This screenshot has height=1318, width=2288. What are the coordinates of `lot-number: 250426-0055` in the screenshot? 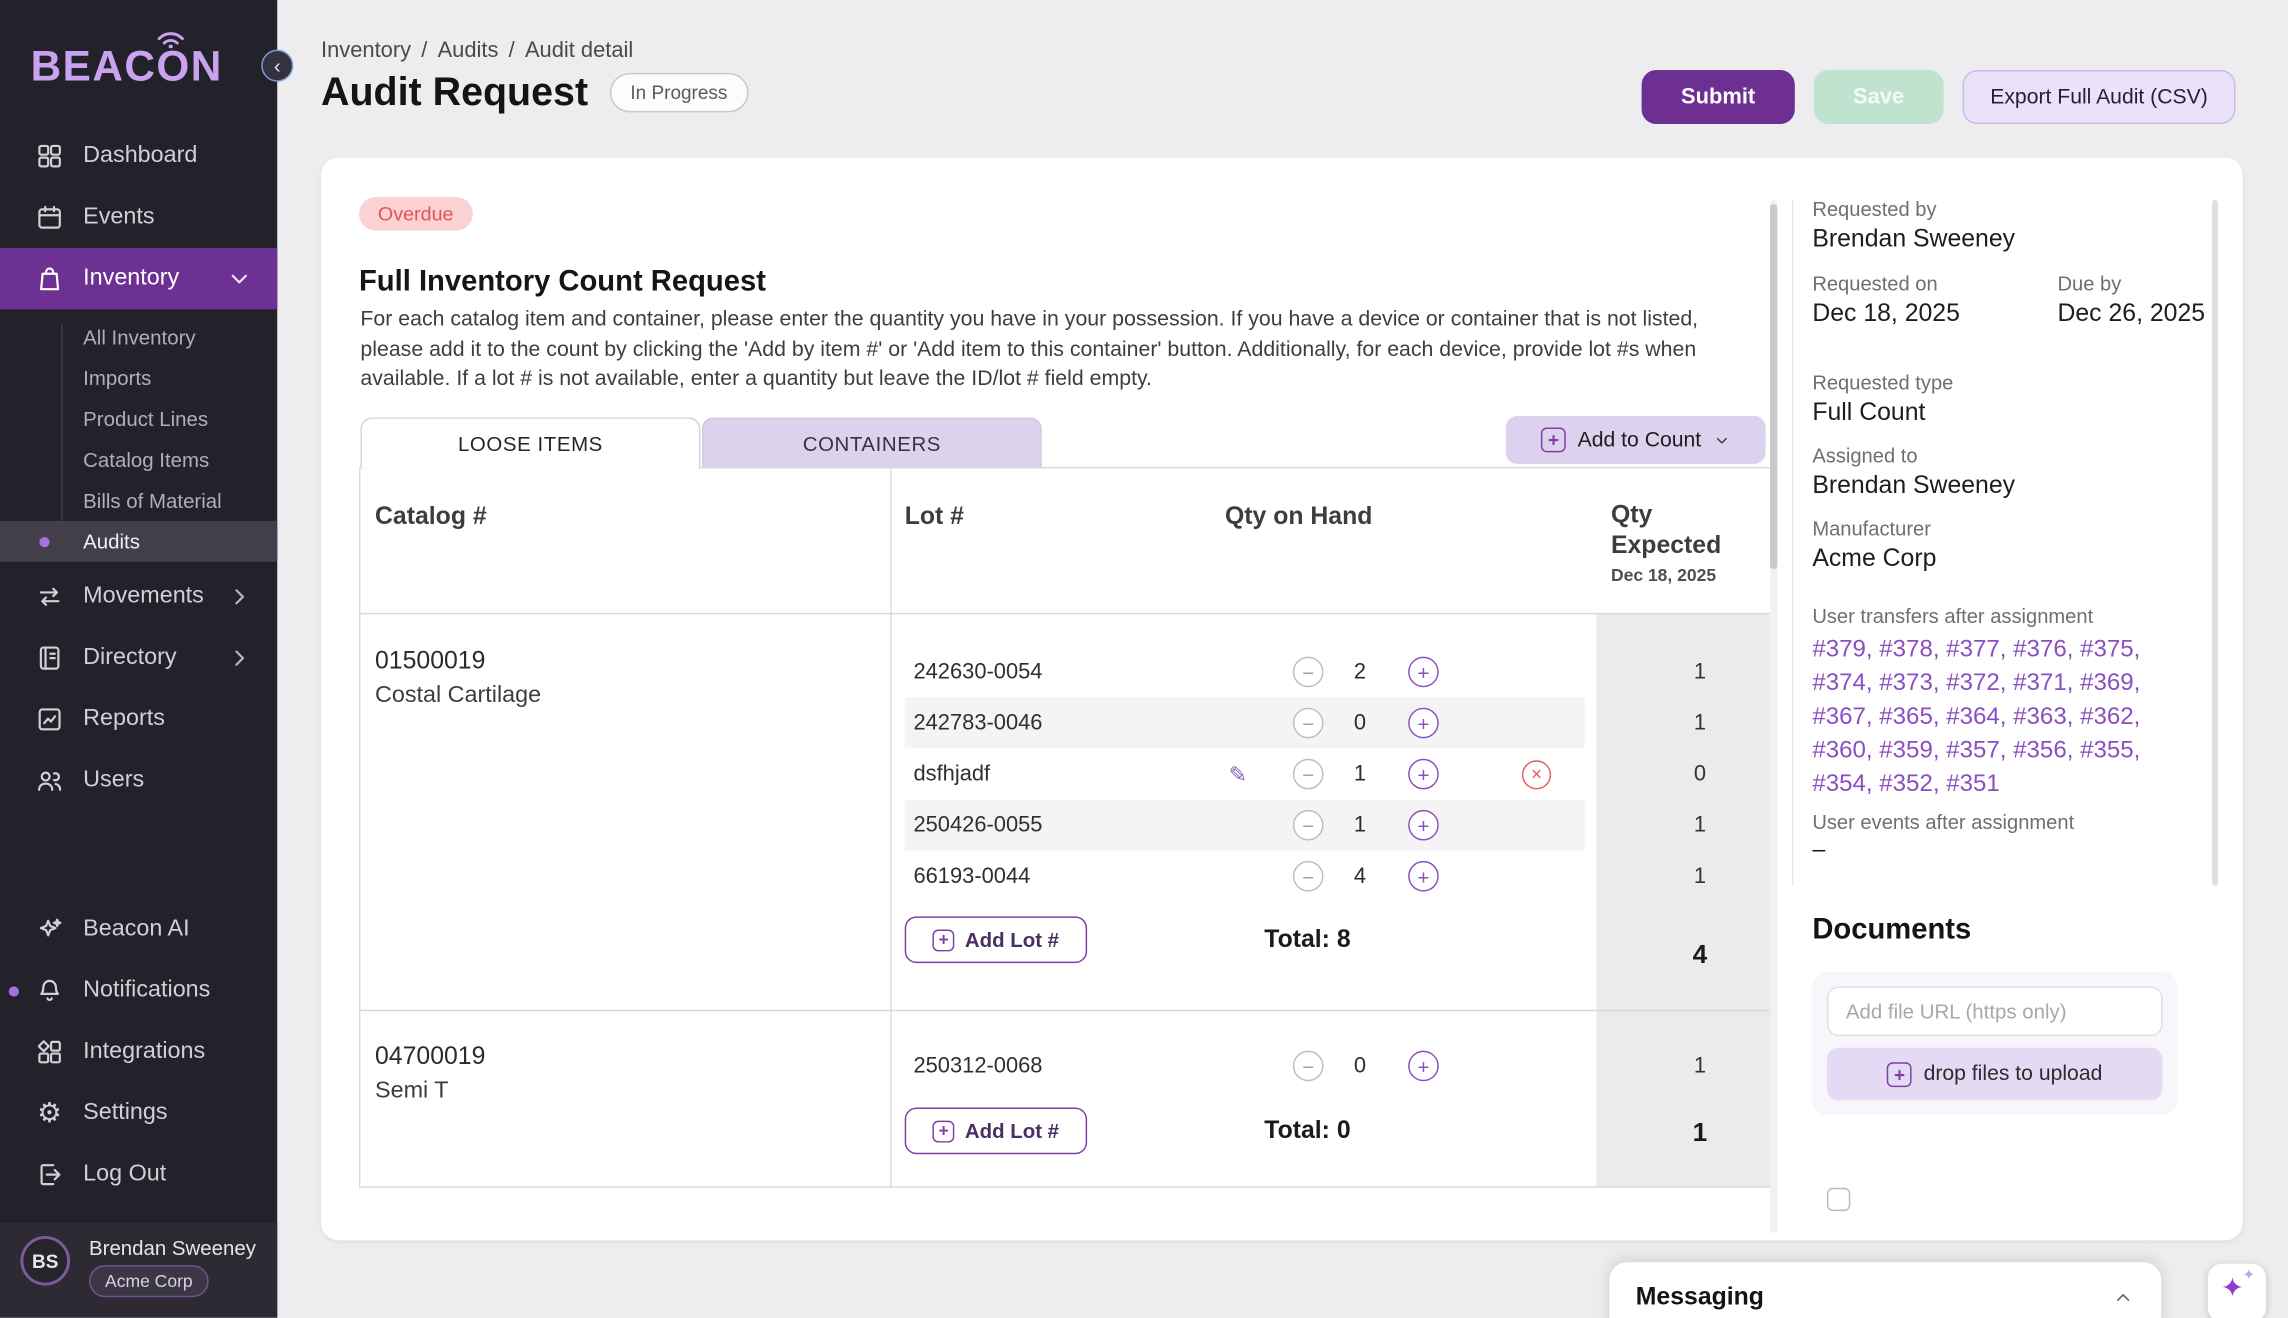 It's located at (978, 825).